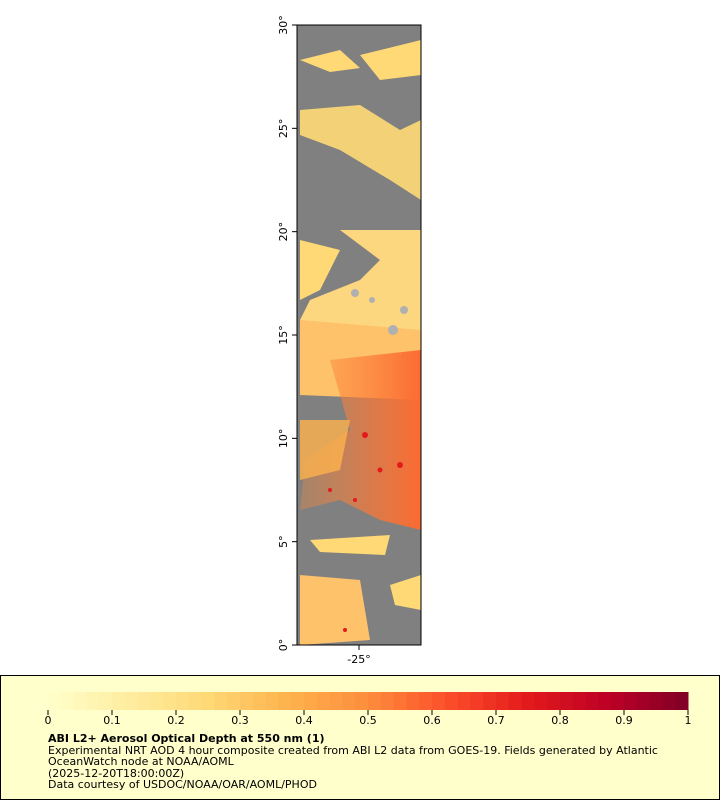  What do you see at coordinates (432, 720) in the screenshot?
I see `colorbar-tick-label: 0.6` at bounding box center [432, 720].